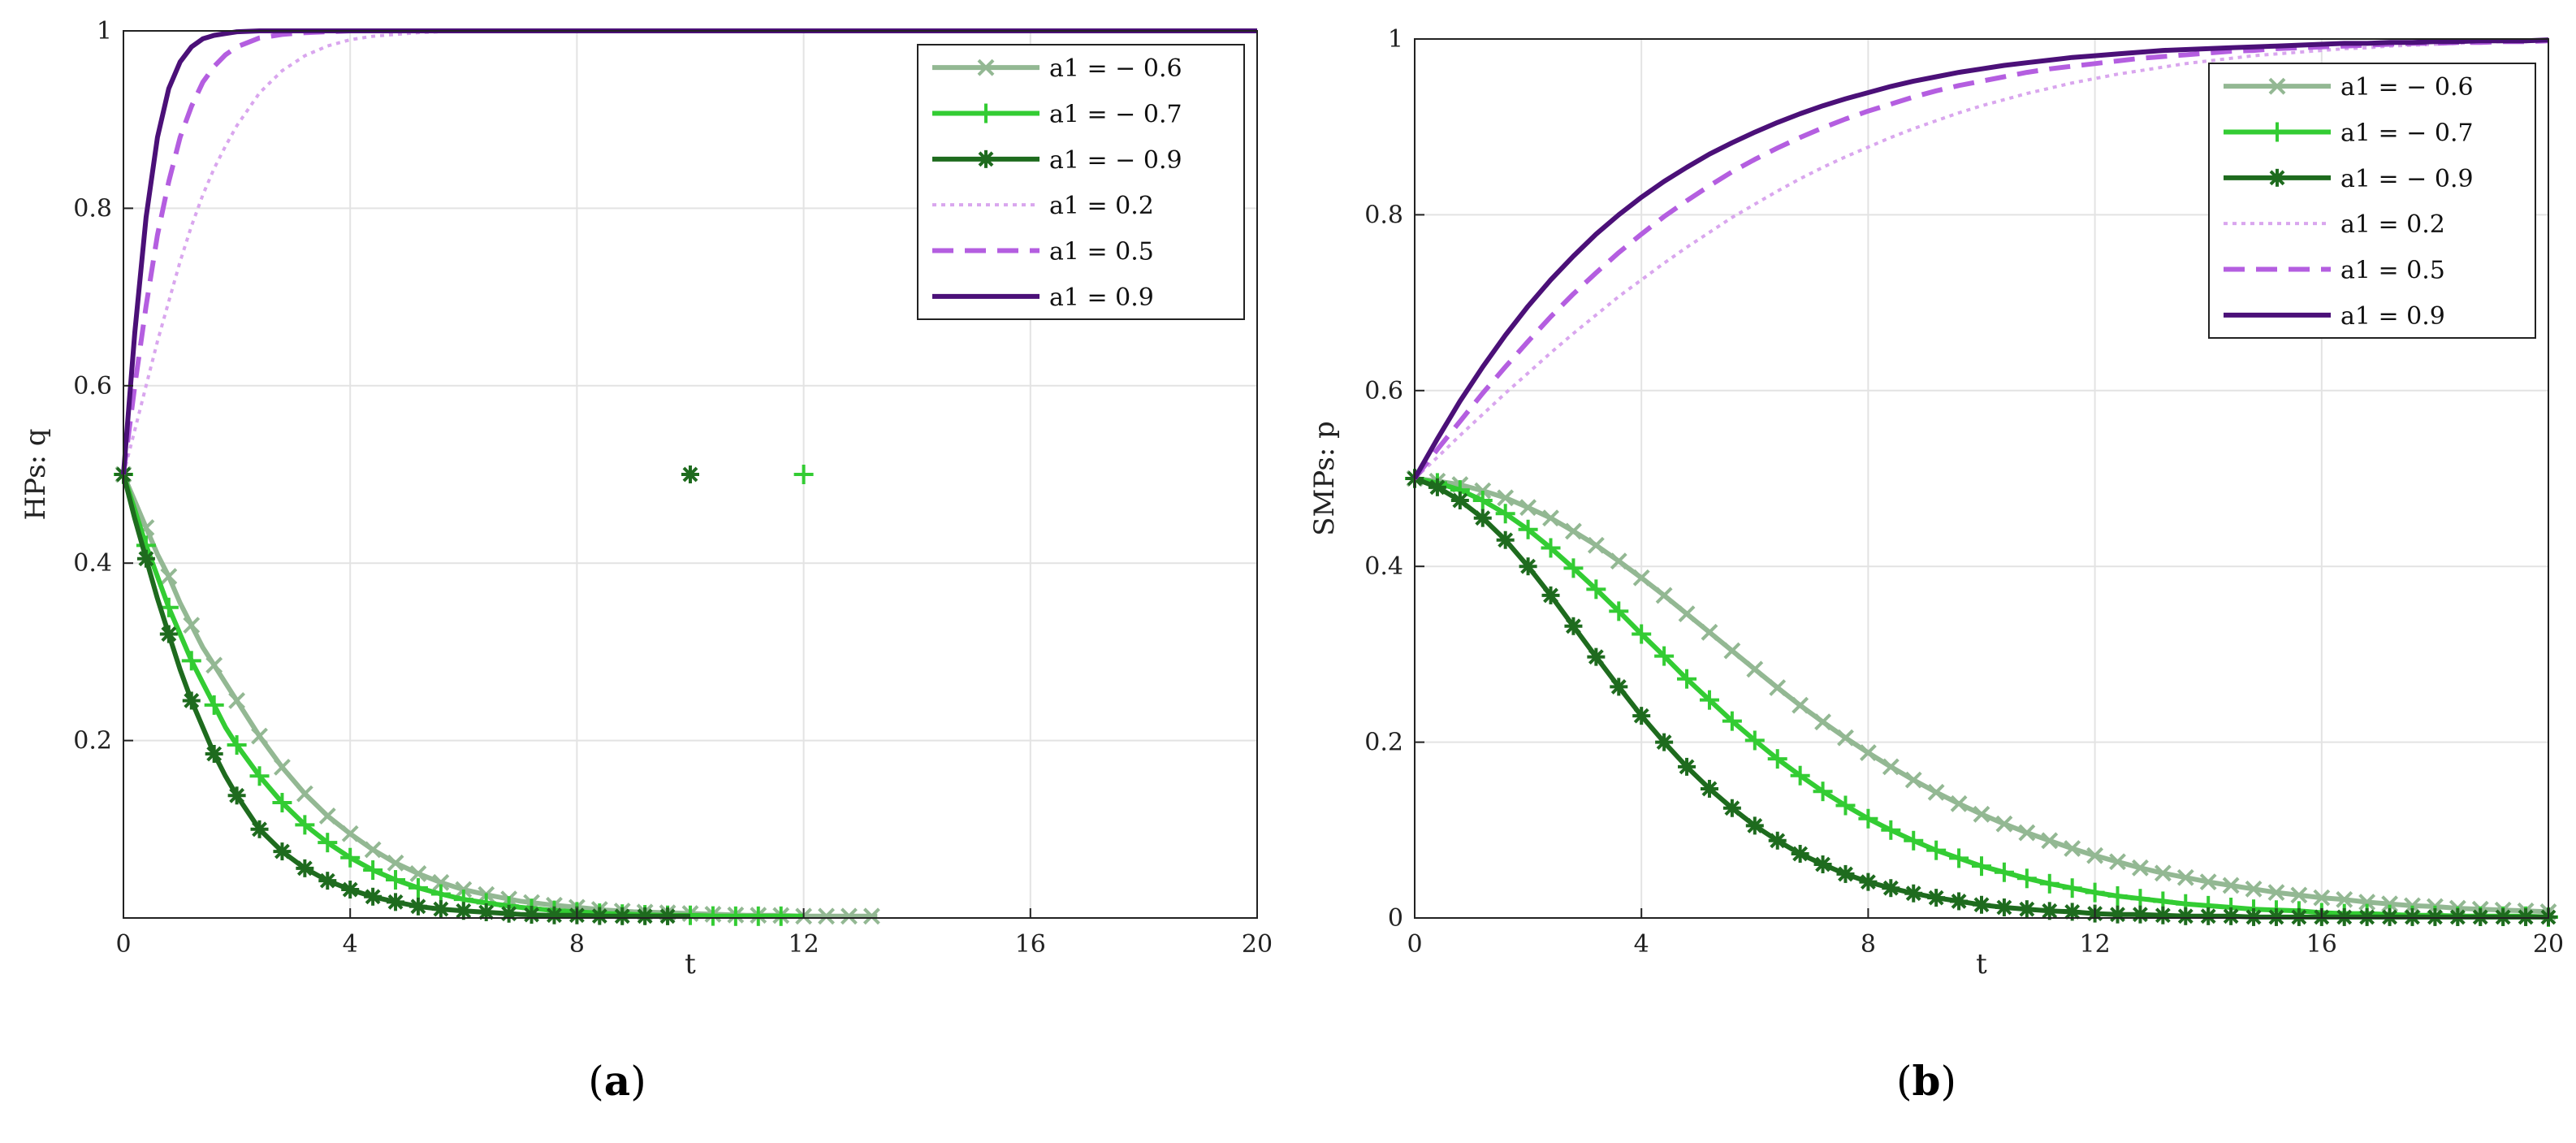 Image resolution: width=2576 pixels, height=1143 pixels. What do you see at coordinates (2321, 945) in the screenshot?
I see `x-tick-label: 16` at bounding box center [2321, 945].